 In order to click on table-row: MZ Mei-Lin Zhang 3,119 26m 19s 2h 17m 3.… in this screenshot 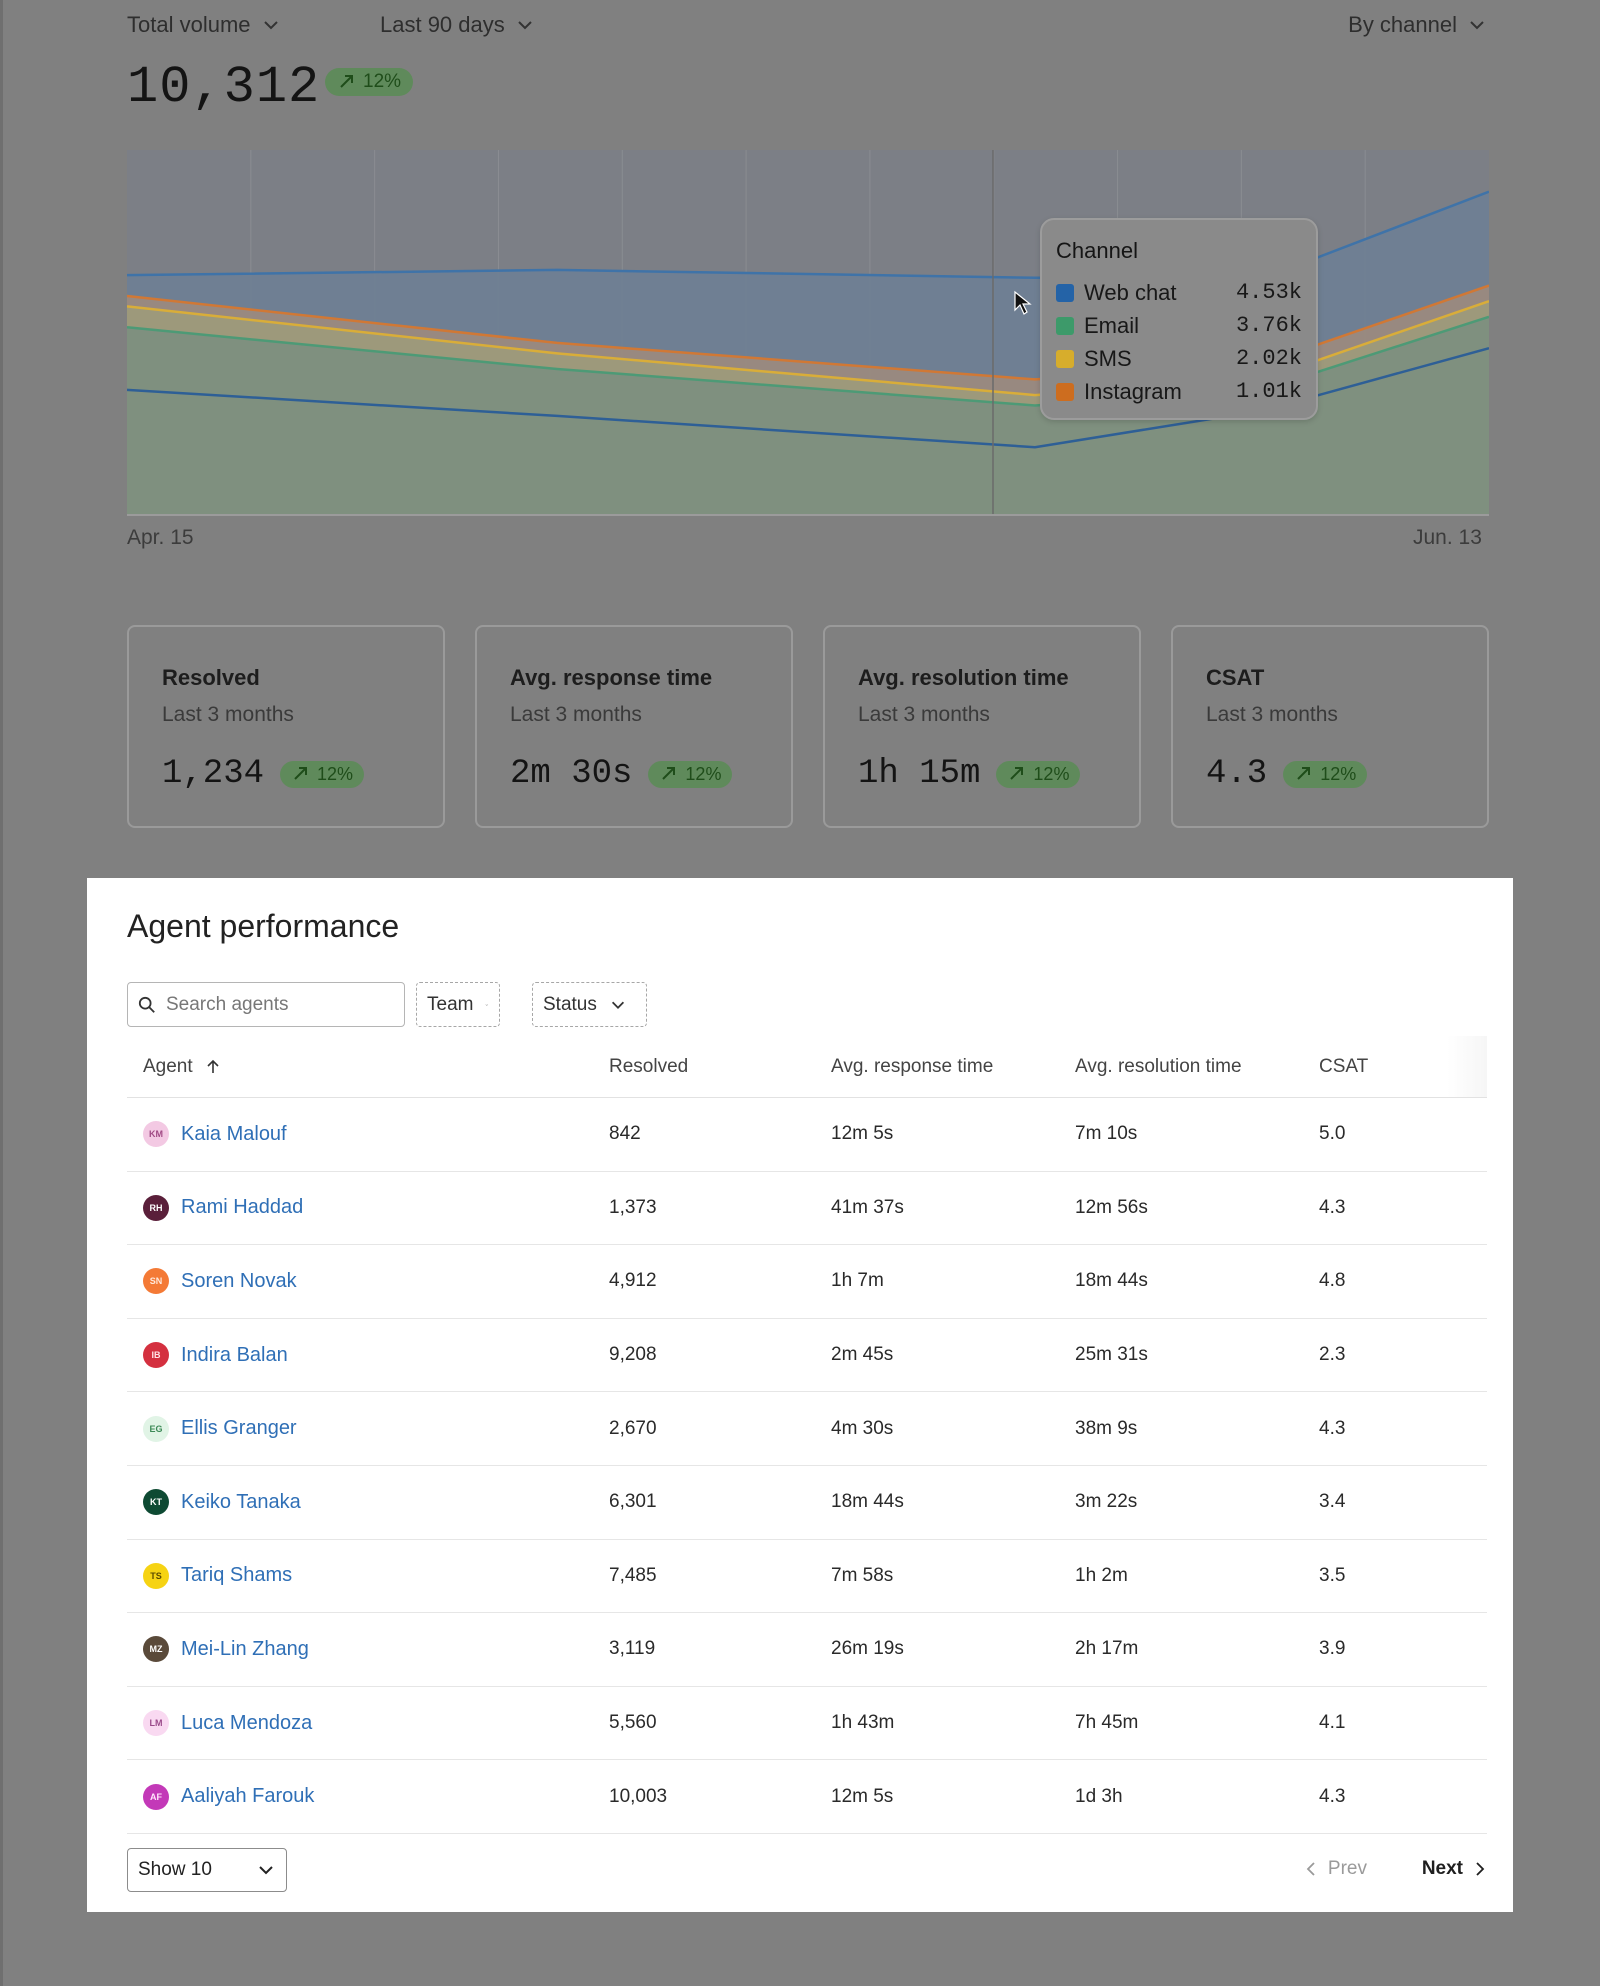, I will do `click(807, 1650)`.